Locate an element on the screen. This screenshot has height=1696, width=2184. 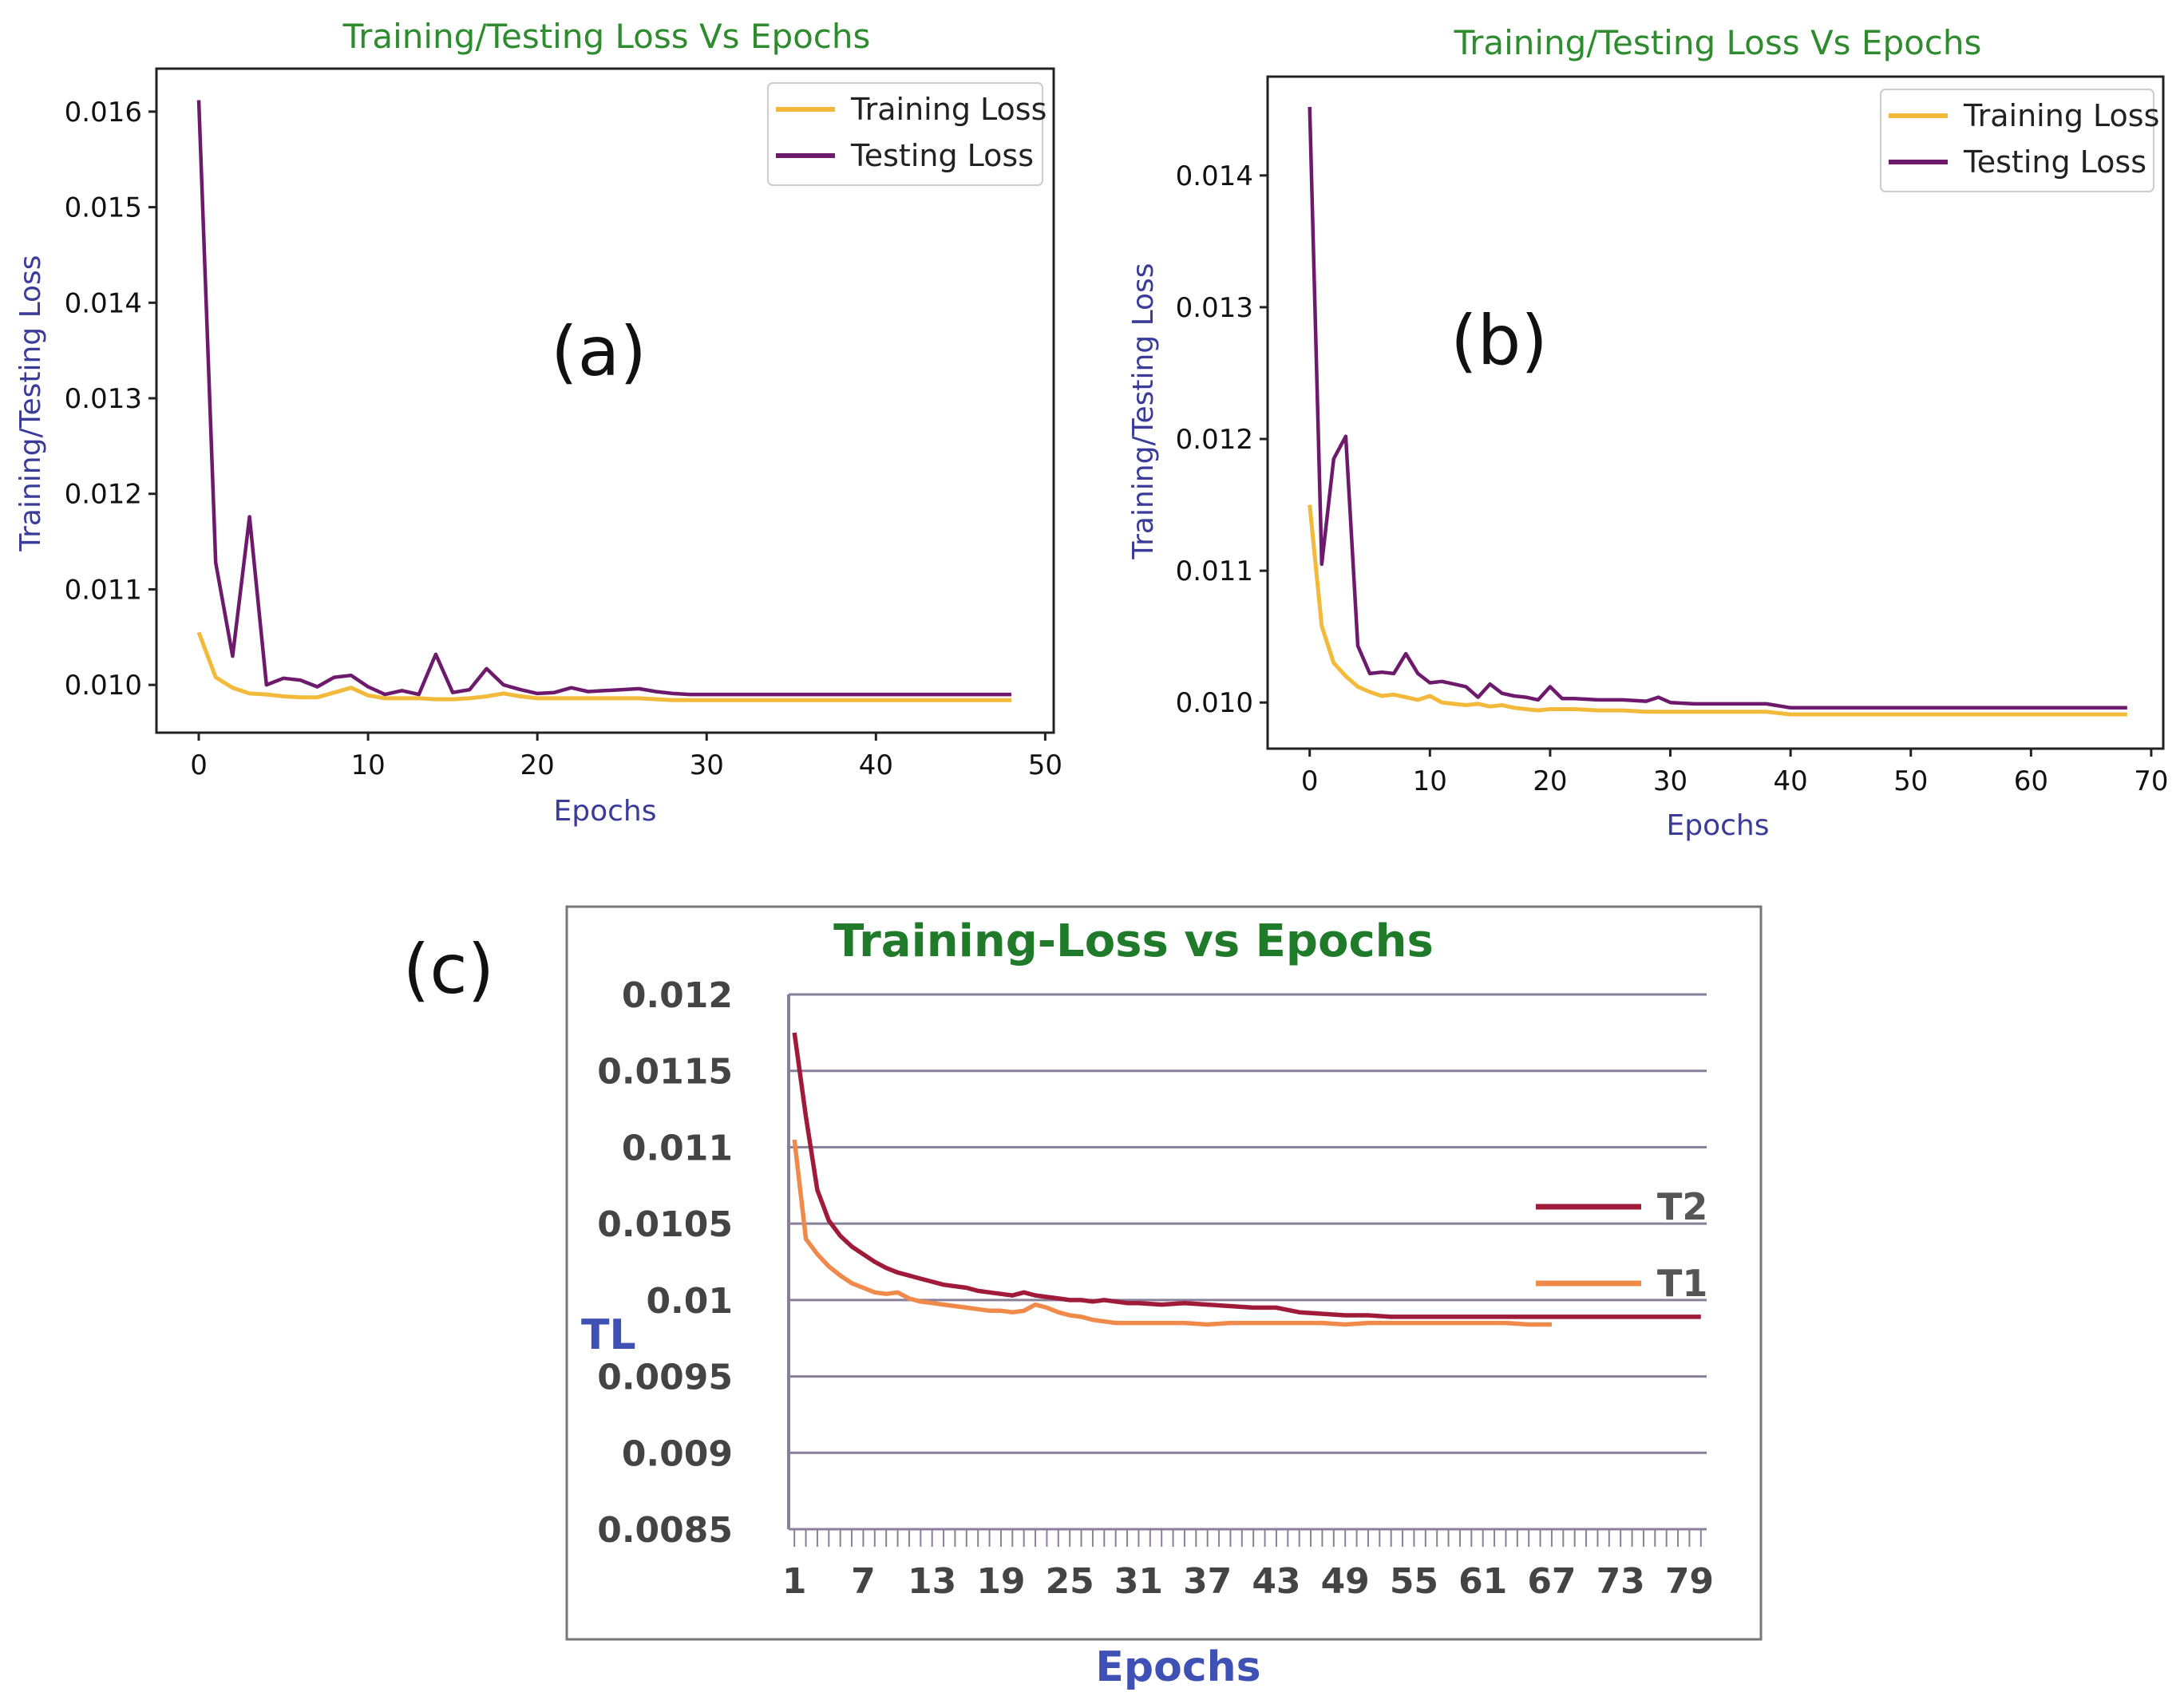
chart-c-ytick-label: 0.0115 is located at coordinates (665, 1072).